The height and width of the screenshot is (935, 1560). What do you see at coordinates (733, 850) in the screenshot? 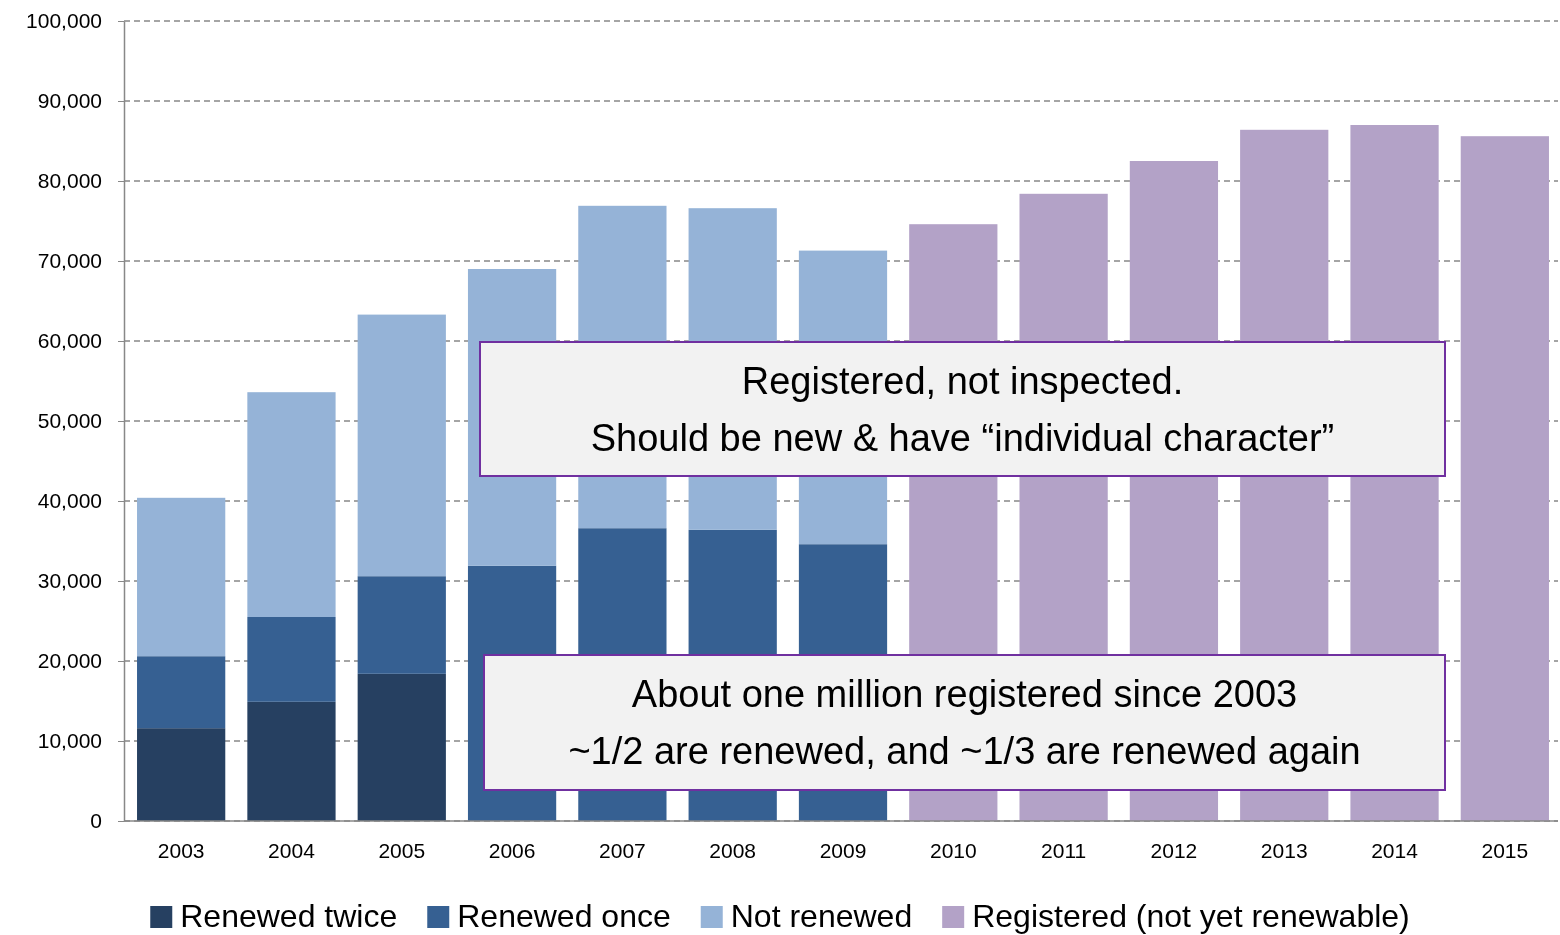
I see `x-tick-label: 2008` at bounding box center [733, 850].